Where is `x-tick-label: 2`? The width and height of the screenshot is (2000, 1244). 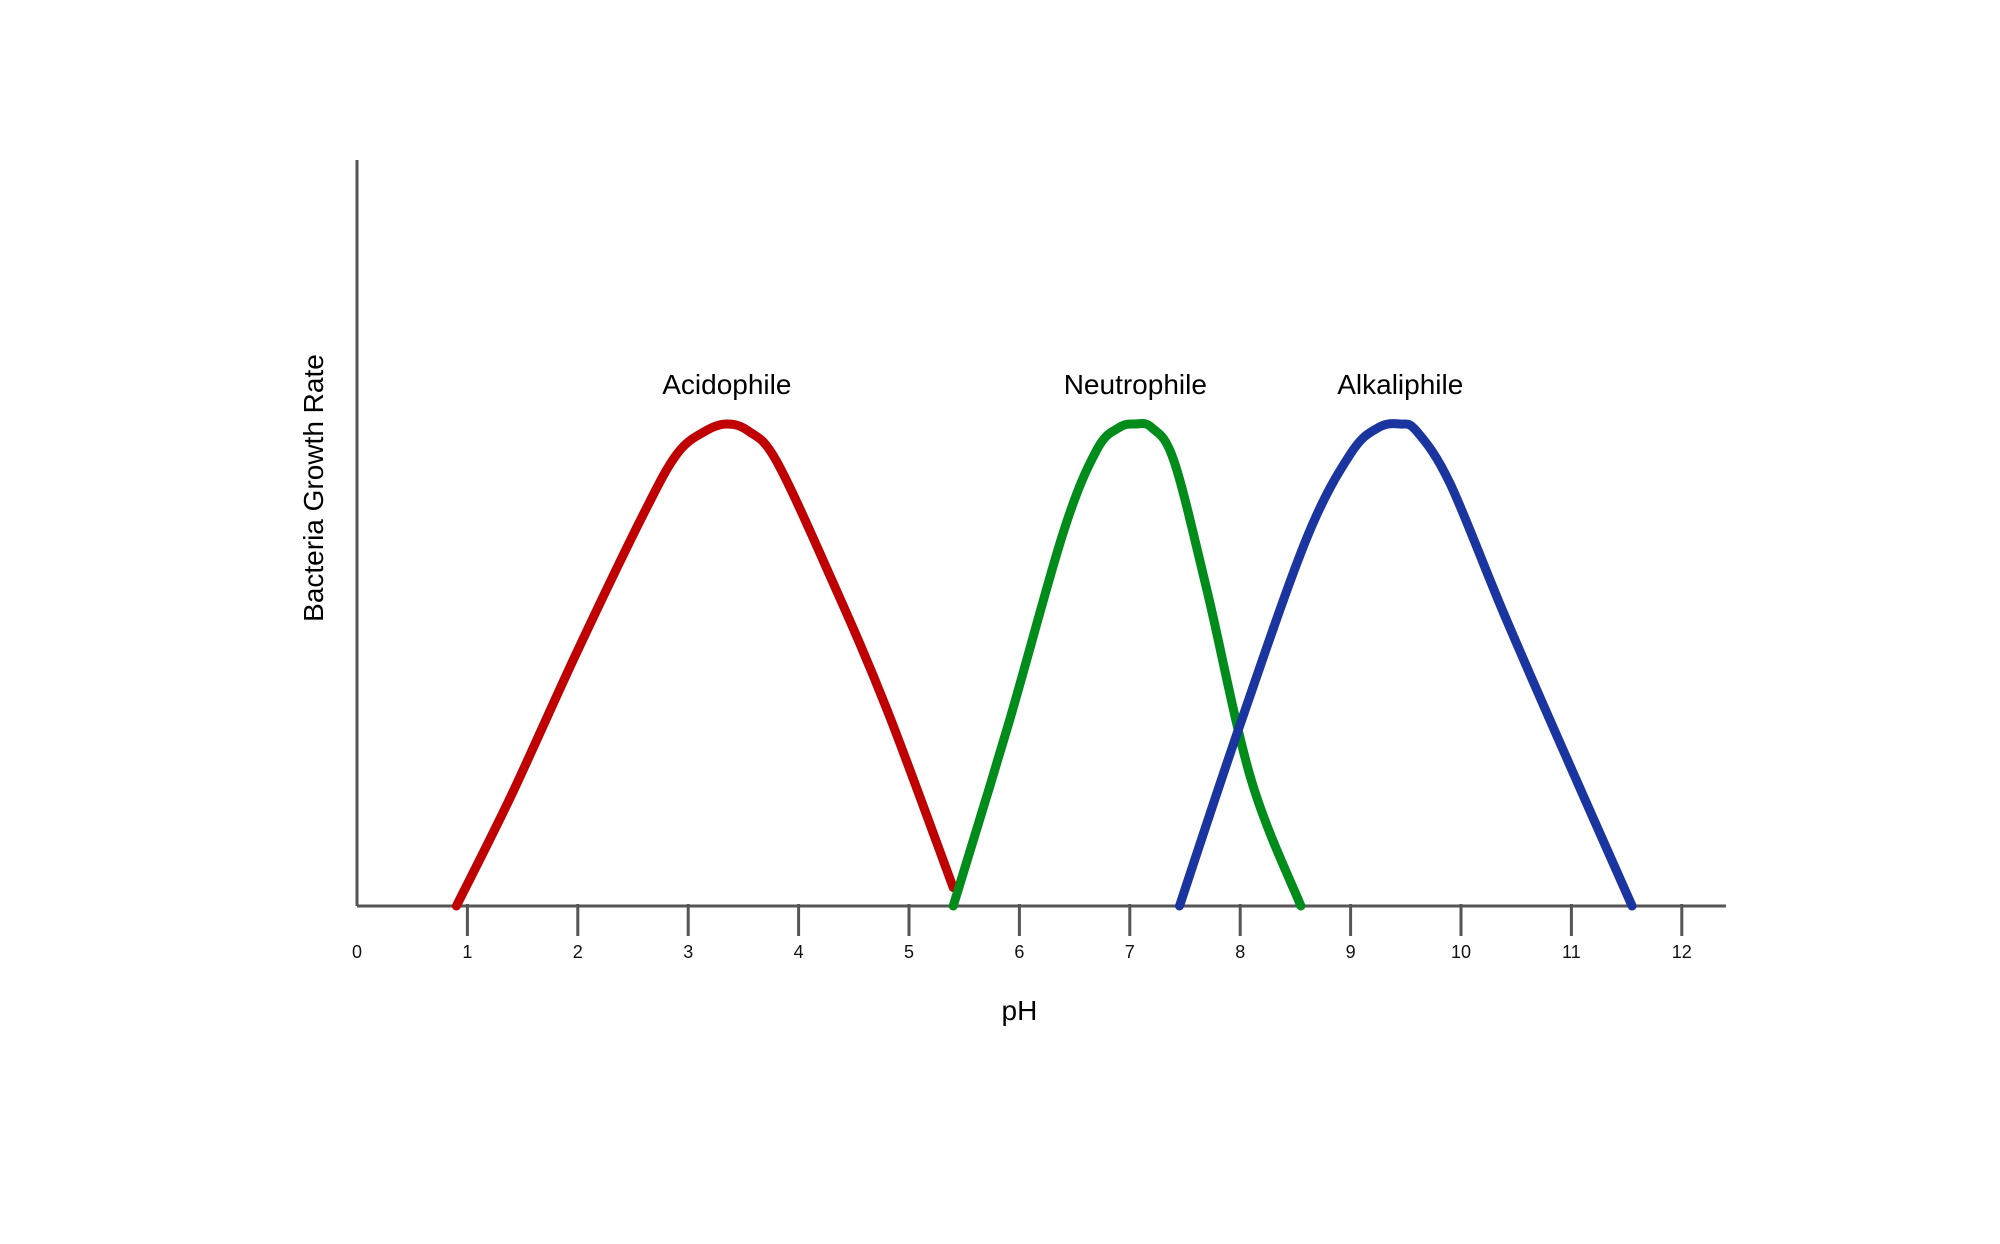
x-tick-label: 2 is located at coordinates (578, 952).